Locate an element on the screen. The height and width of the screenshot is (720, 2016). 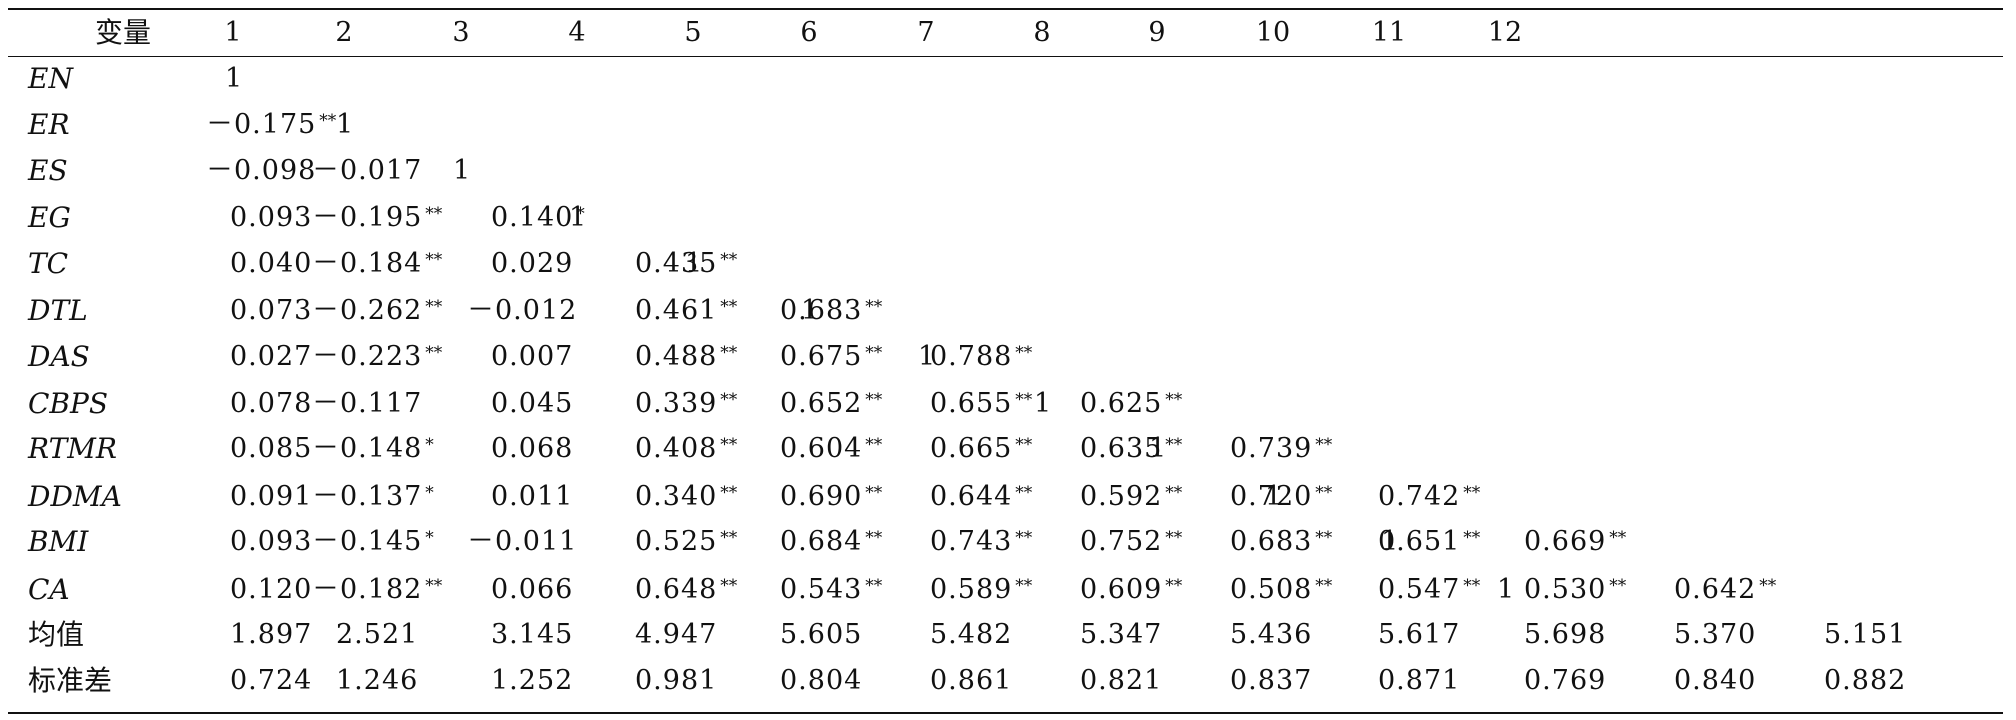
table-cell: 0.840 is located at coordinates (1715, 681).